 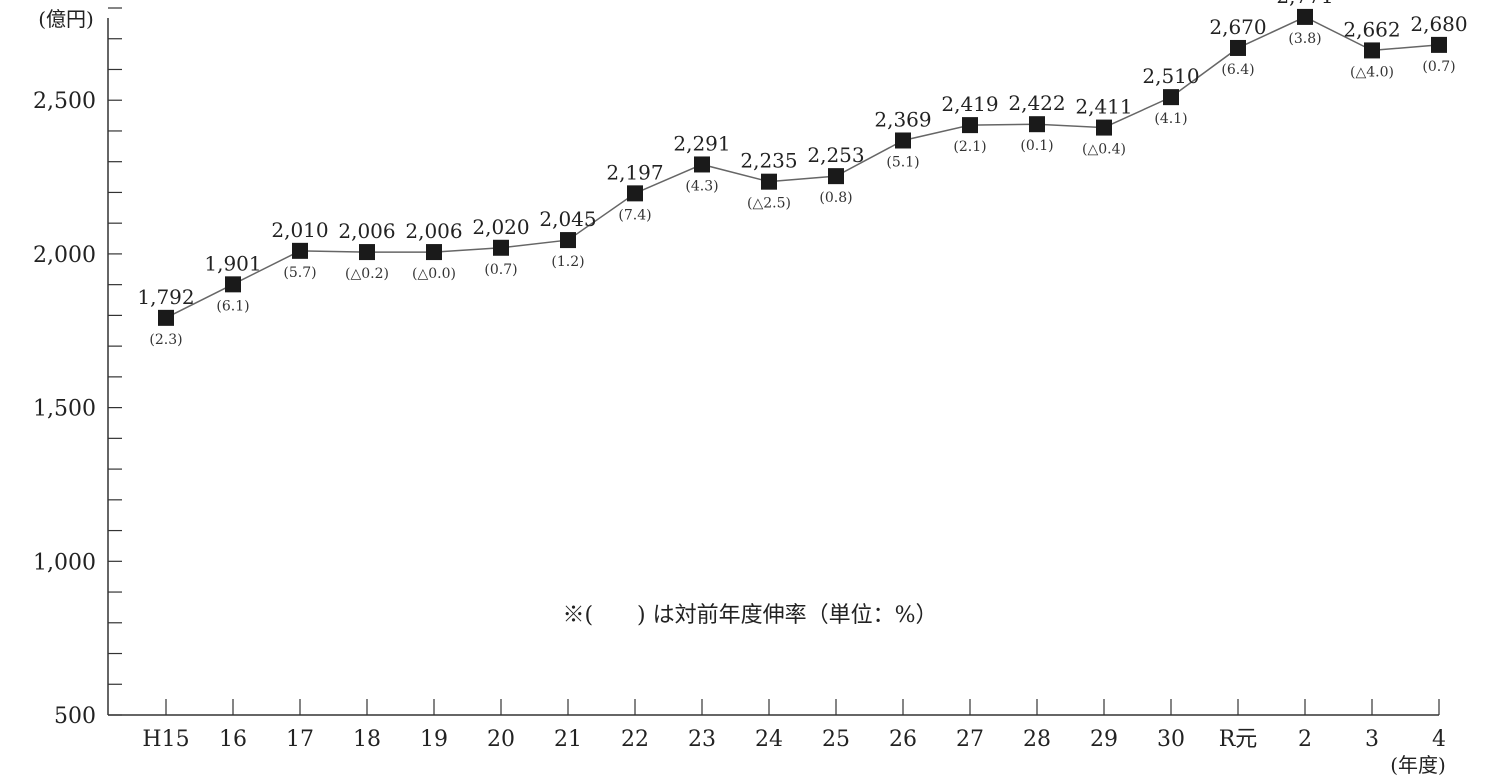 I want to click on data-value-label: 2,010, so click(x=299, y=230).